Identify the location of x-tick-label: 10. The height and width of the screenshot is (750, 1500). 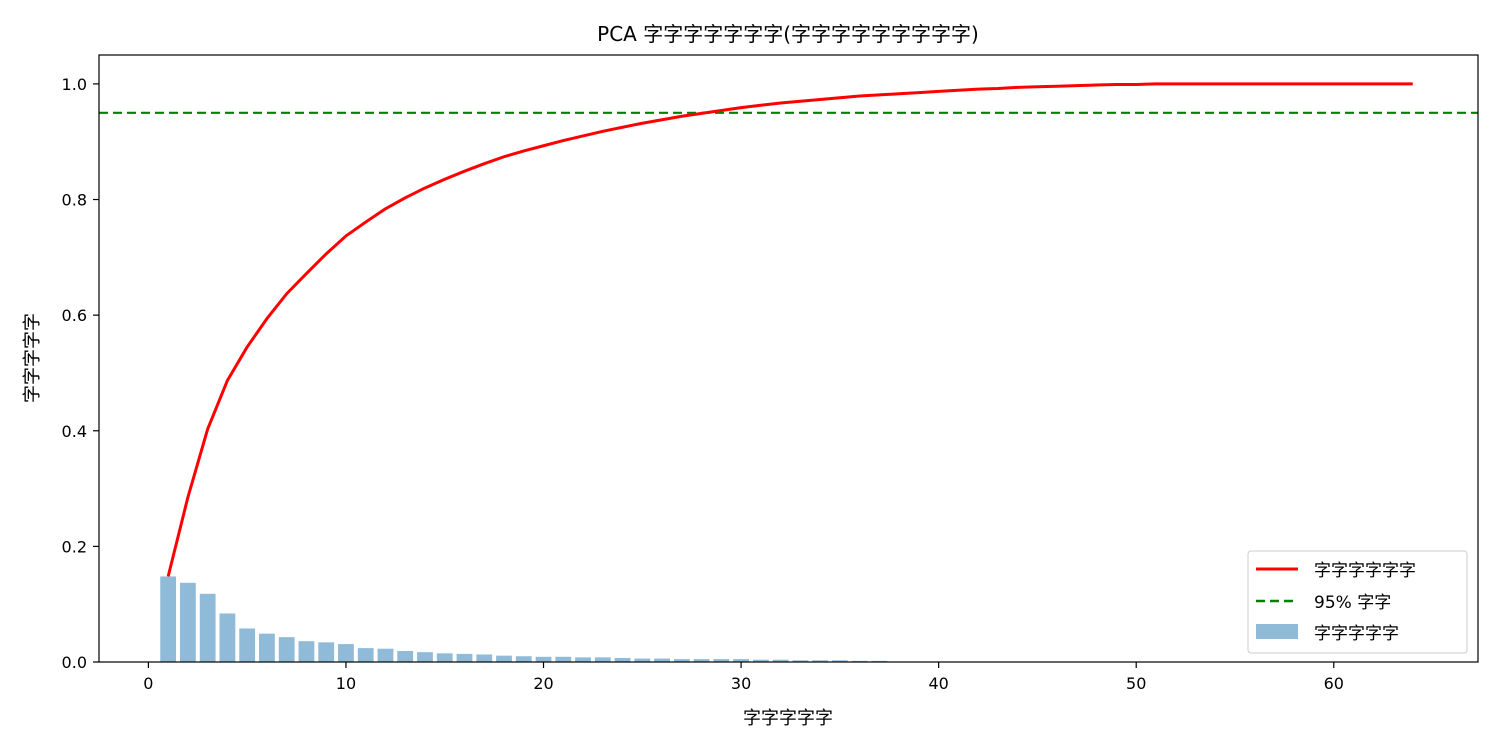
(346, 683).